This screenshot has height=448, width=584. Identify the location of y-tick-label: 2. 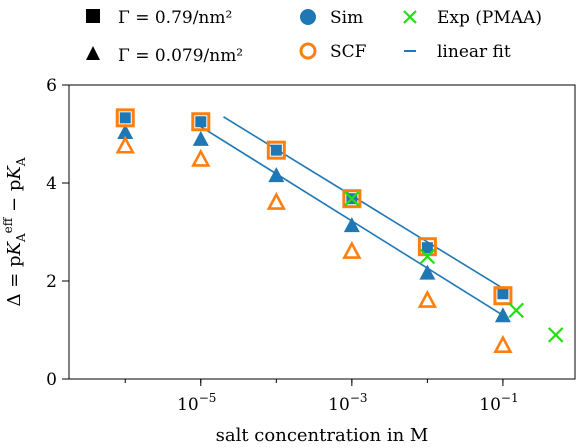
(51, 282).